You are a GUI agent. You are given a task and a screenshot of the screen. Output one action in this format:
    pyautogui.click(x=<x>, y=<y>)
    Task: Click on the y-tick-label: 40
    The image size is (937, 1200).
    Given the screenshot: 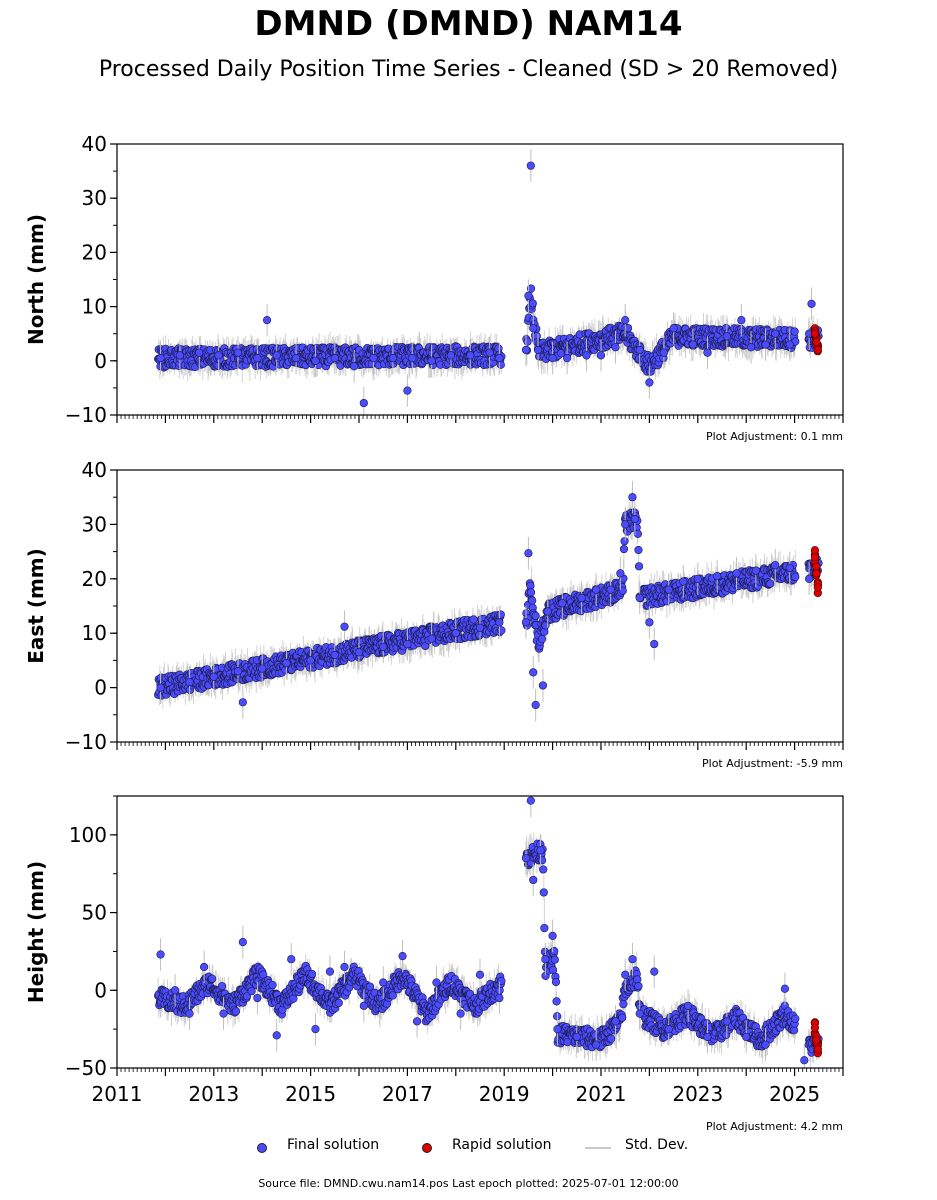 What is the action you would take?
    pyautogui.click(x=94, y=144)
    